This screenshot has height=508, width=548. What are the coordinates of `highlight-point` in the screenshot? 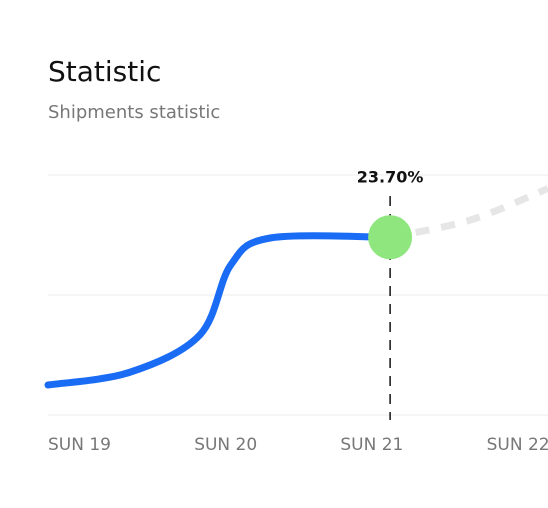 It's located at (390, 237).